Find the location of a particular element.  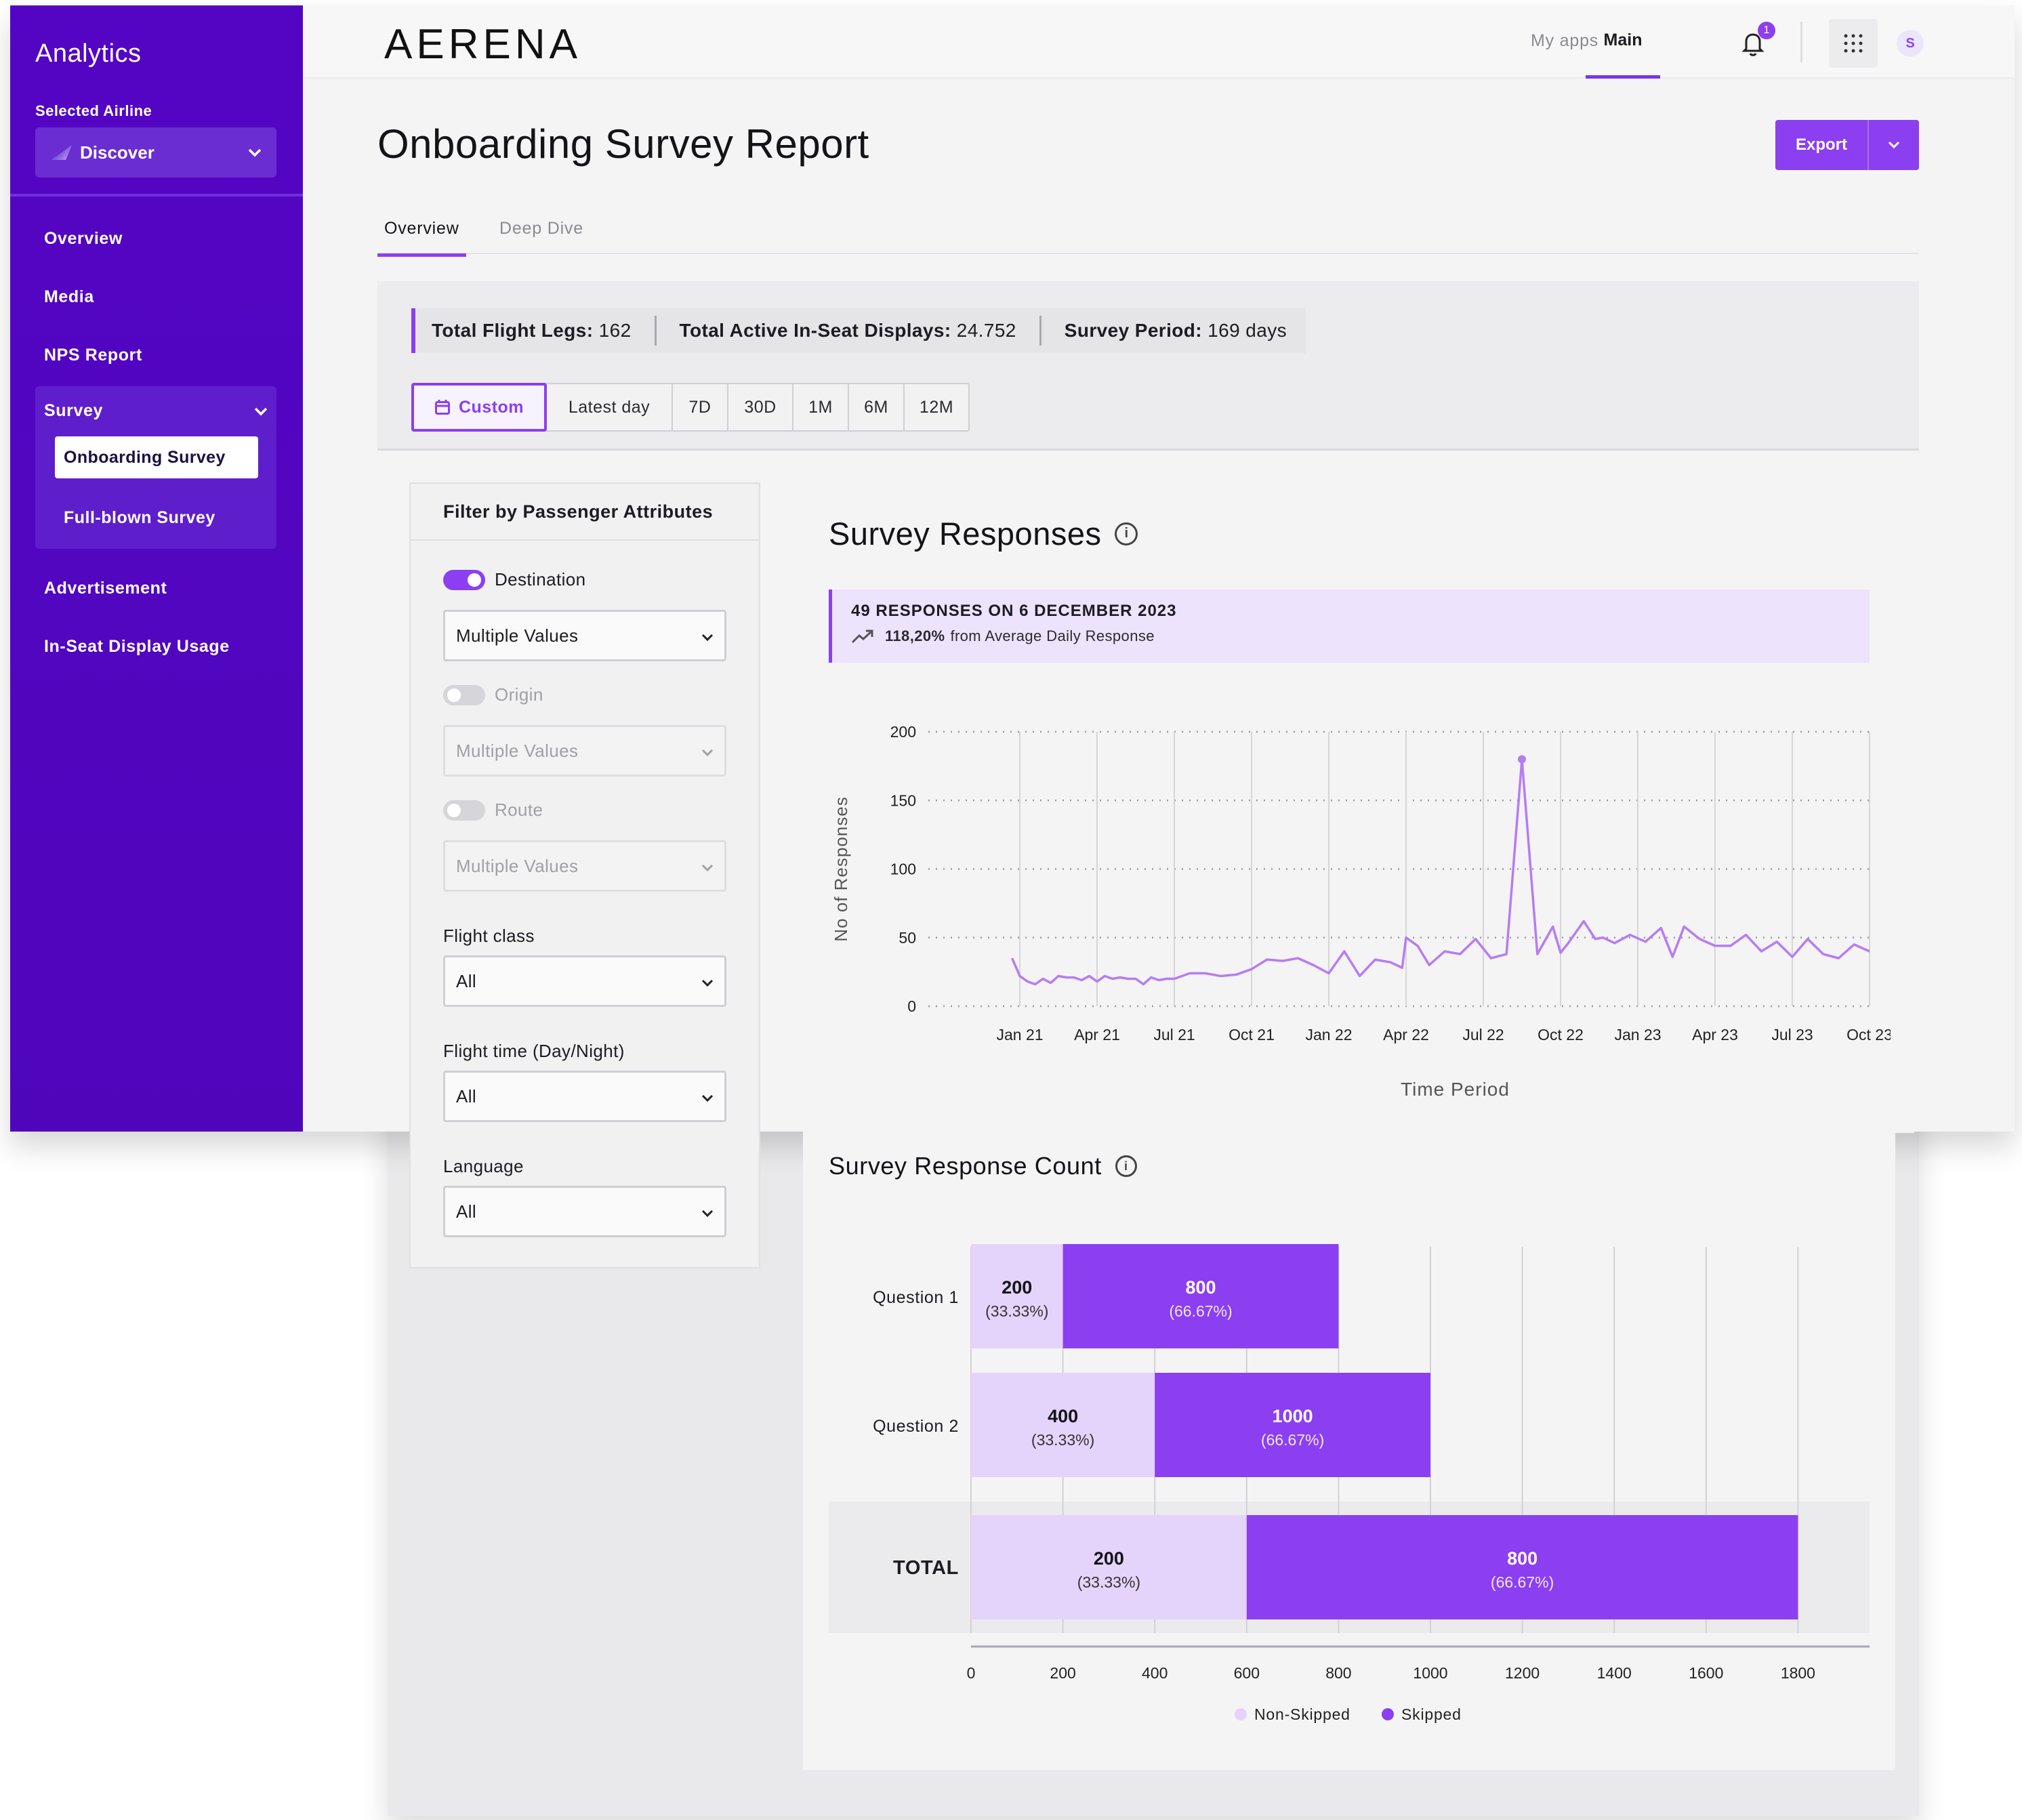

bell-icon is located at coordinates (1753, 43).